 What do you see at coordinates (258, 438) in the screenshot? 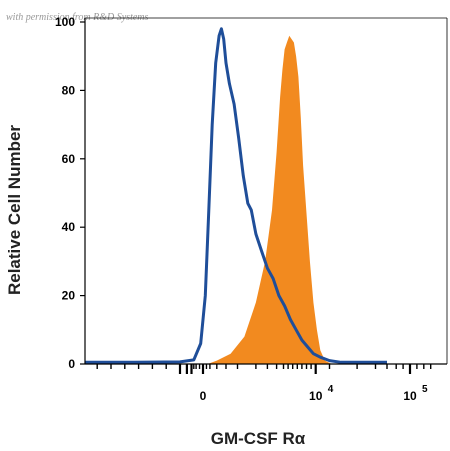
I see `x-axis-title: GM-CSF Rα` at bounding box center [258, 438].